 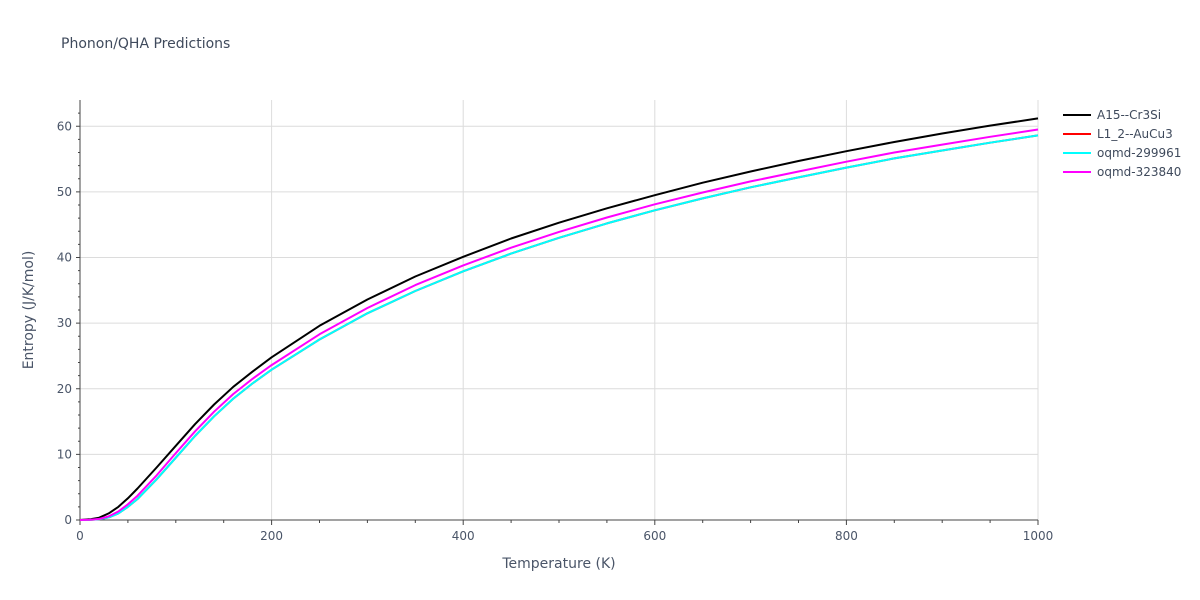 What do you see at coordinates (64, 454) in the screenshot?
I see `y-tick-label: 10` at bounding box center [64, 454].